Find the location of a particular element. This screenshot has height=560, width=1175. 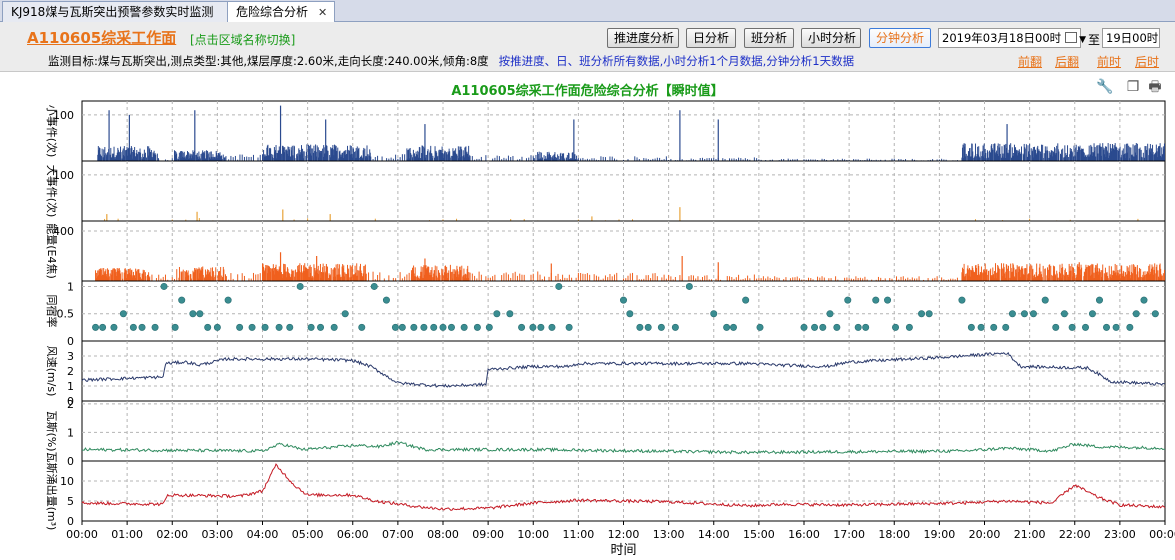

x-tick-label: 09:00 is located at coordinates (488, 534).